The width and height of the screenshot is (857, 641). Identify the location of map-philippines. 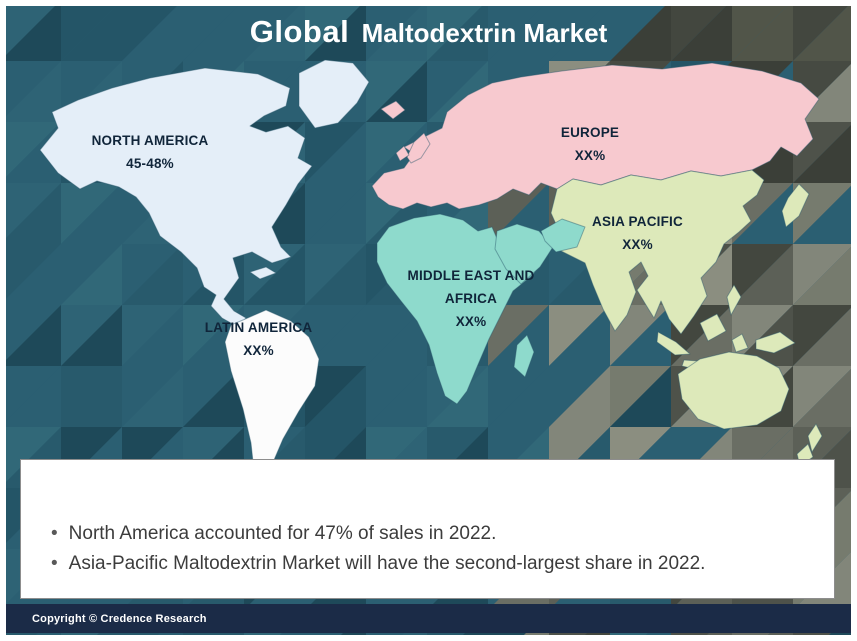
(734, 300).